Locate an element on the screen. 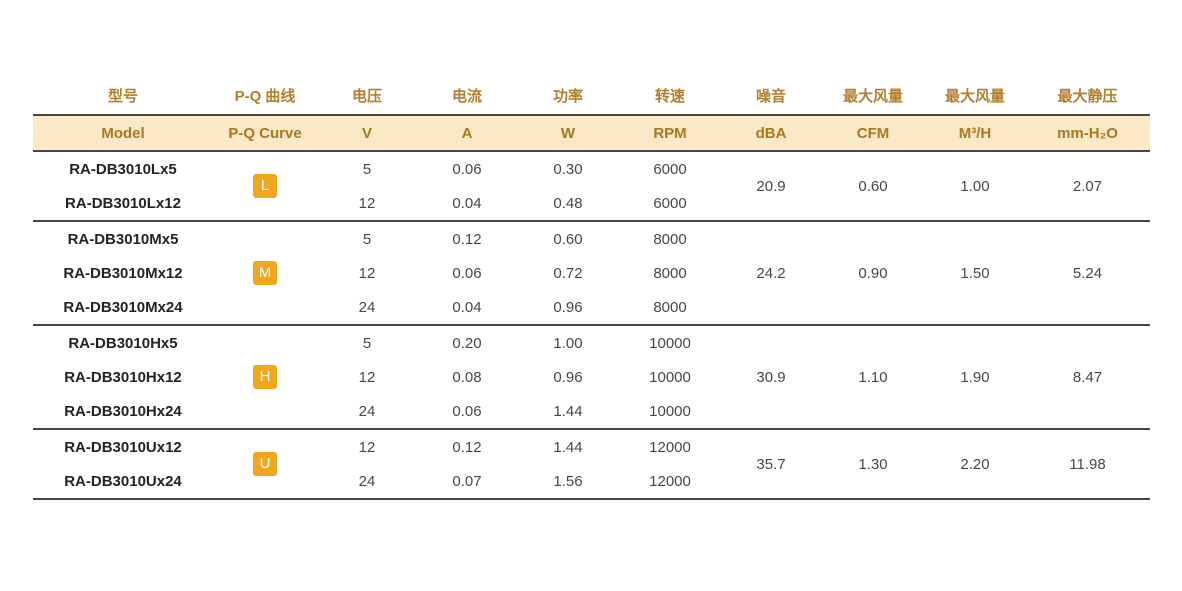 This screenshot has width=1182, height=591. header-en-max-airflow-cfm: CFM is located at coordinates (873, 133).